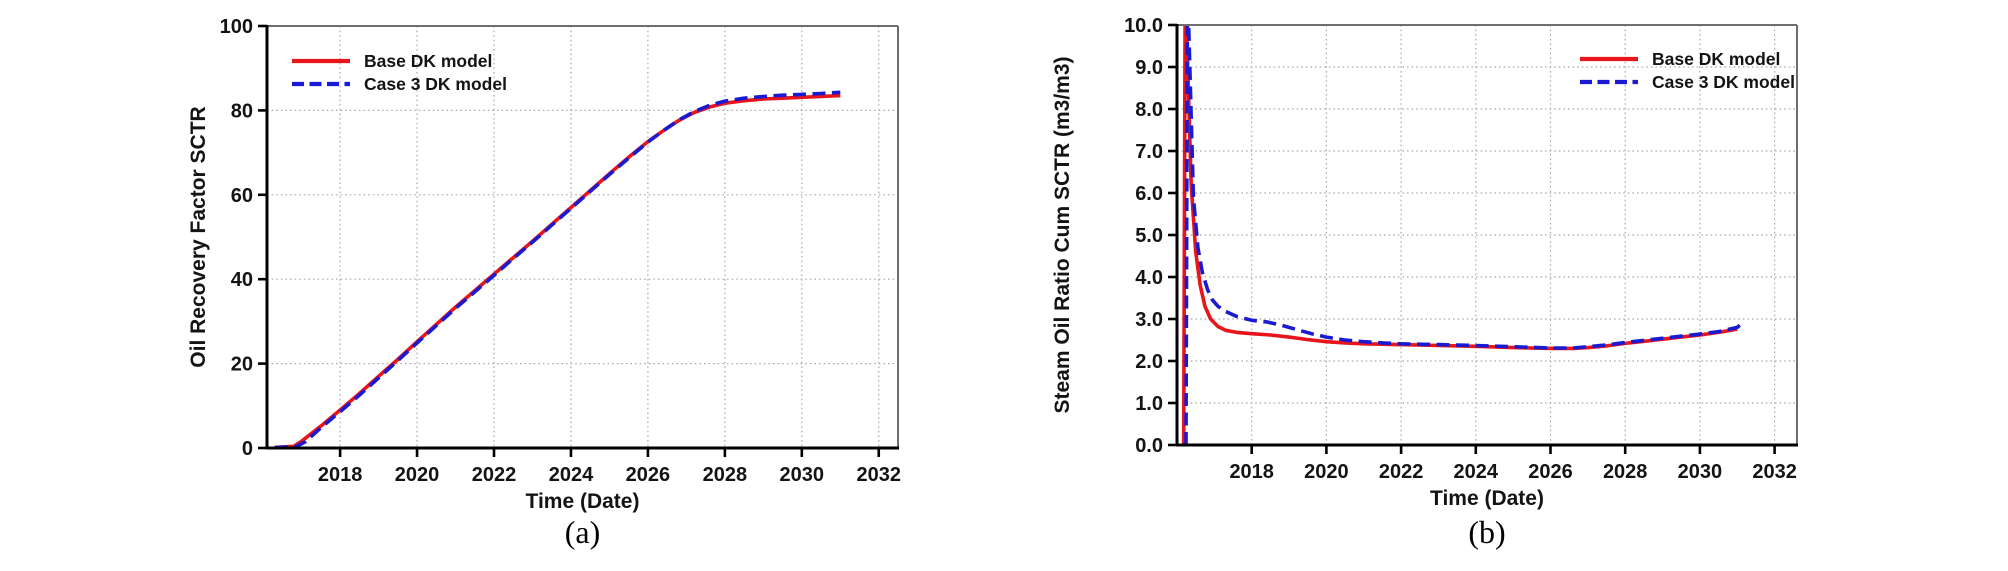  What do you see at coordinates (1149, 446) in the screenshot?
I see `y-tick-label: 0.0` at bounding box center [1149, 446].